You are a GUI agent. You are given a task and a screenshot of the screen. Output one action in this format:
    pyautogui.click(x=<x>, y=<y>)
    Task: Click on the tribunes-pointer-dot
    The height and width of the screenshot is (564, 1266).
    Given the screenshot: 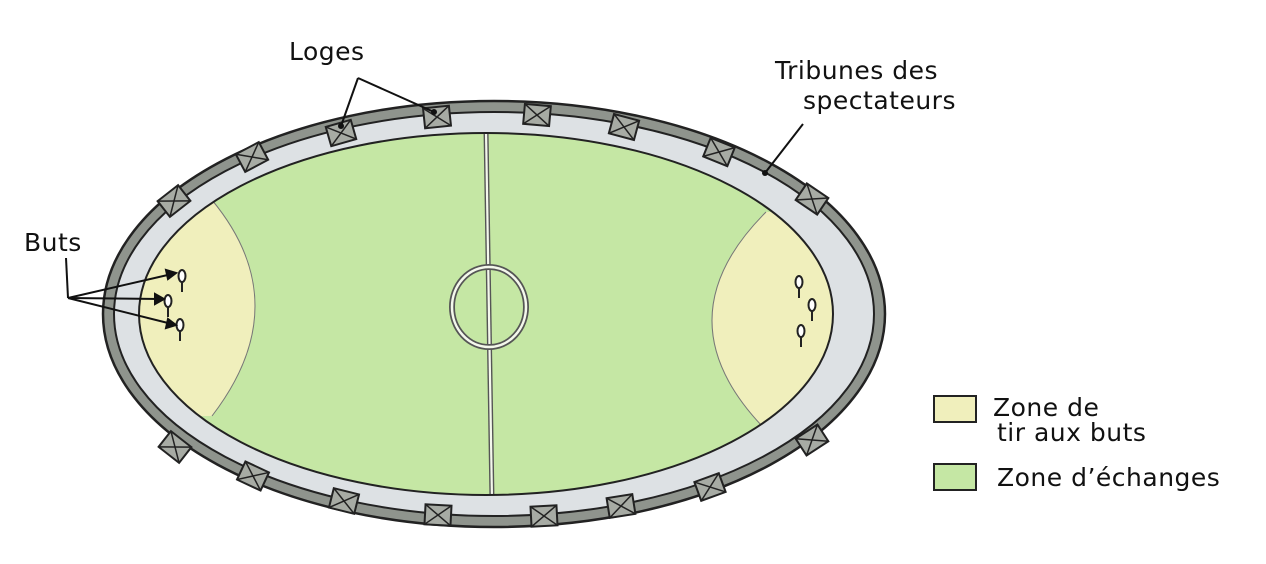 What is the action you would take?
    pyautogui.click(x=765, y=173)
    